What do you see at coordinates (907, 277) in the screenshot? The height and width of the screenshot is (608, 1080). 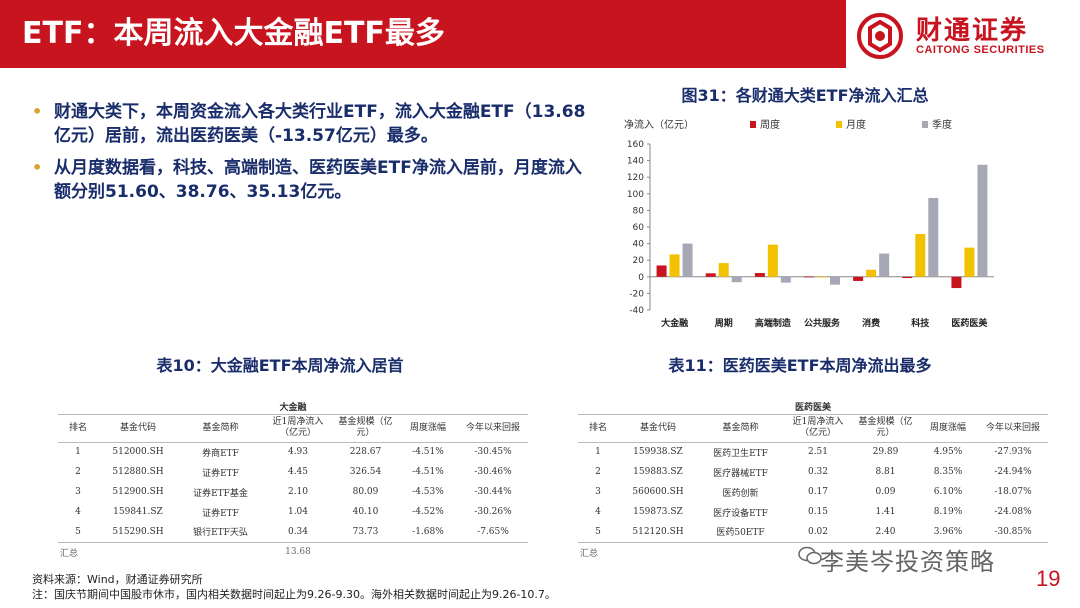 I see `bar-周度-科技` at bounding box center [907, 277].